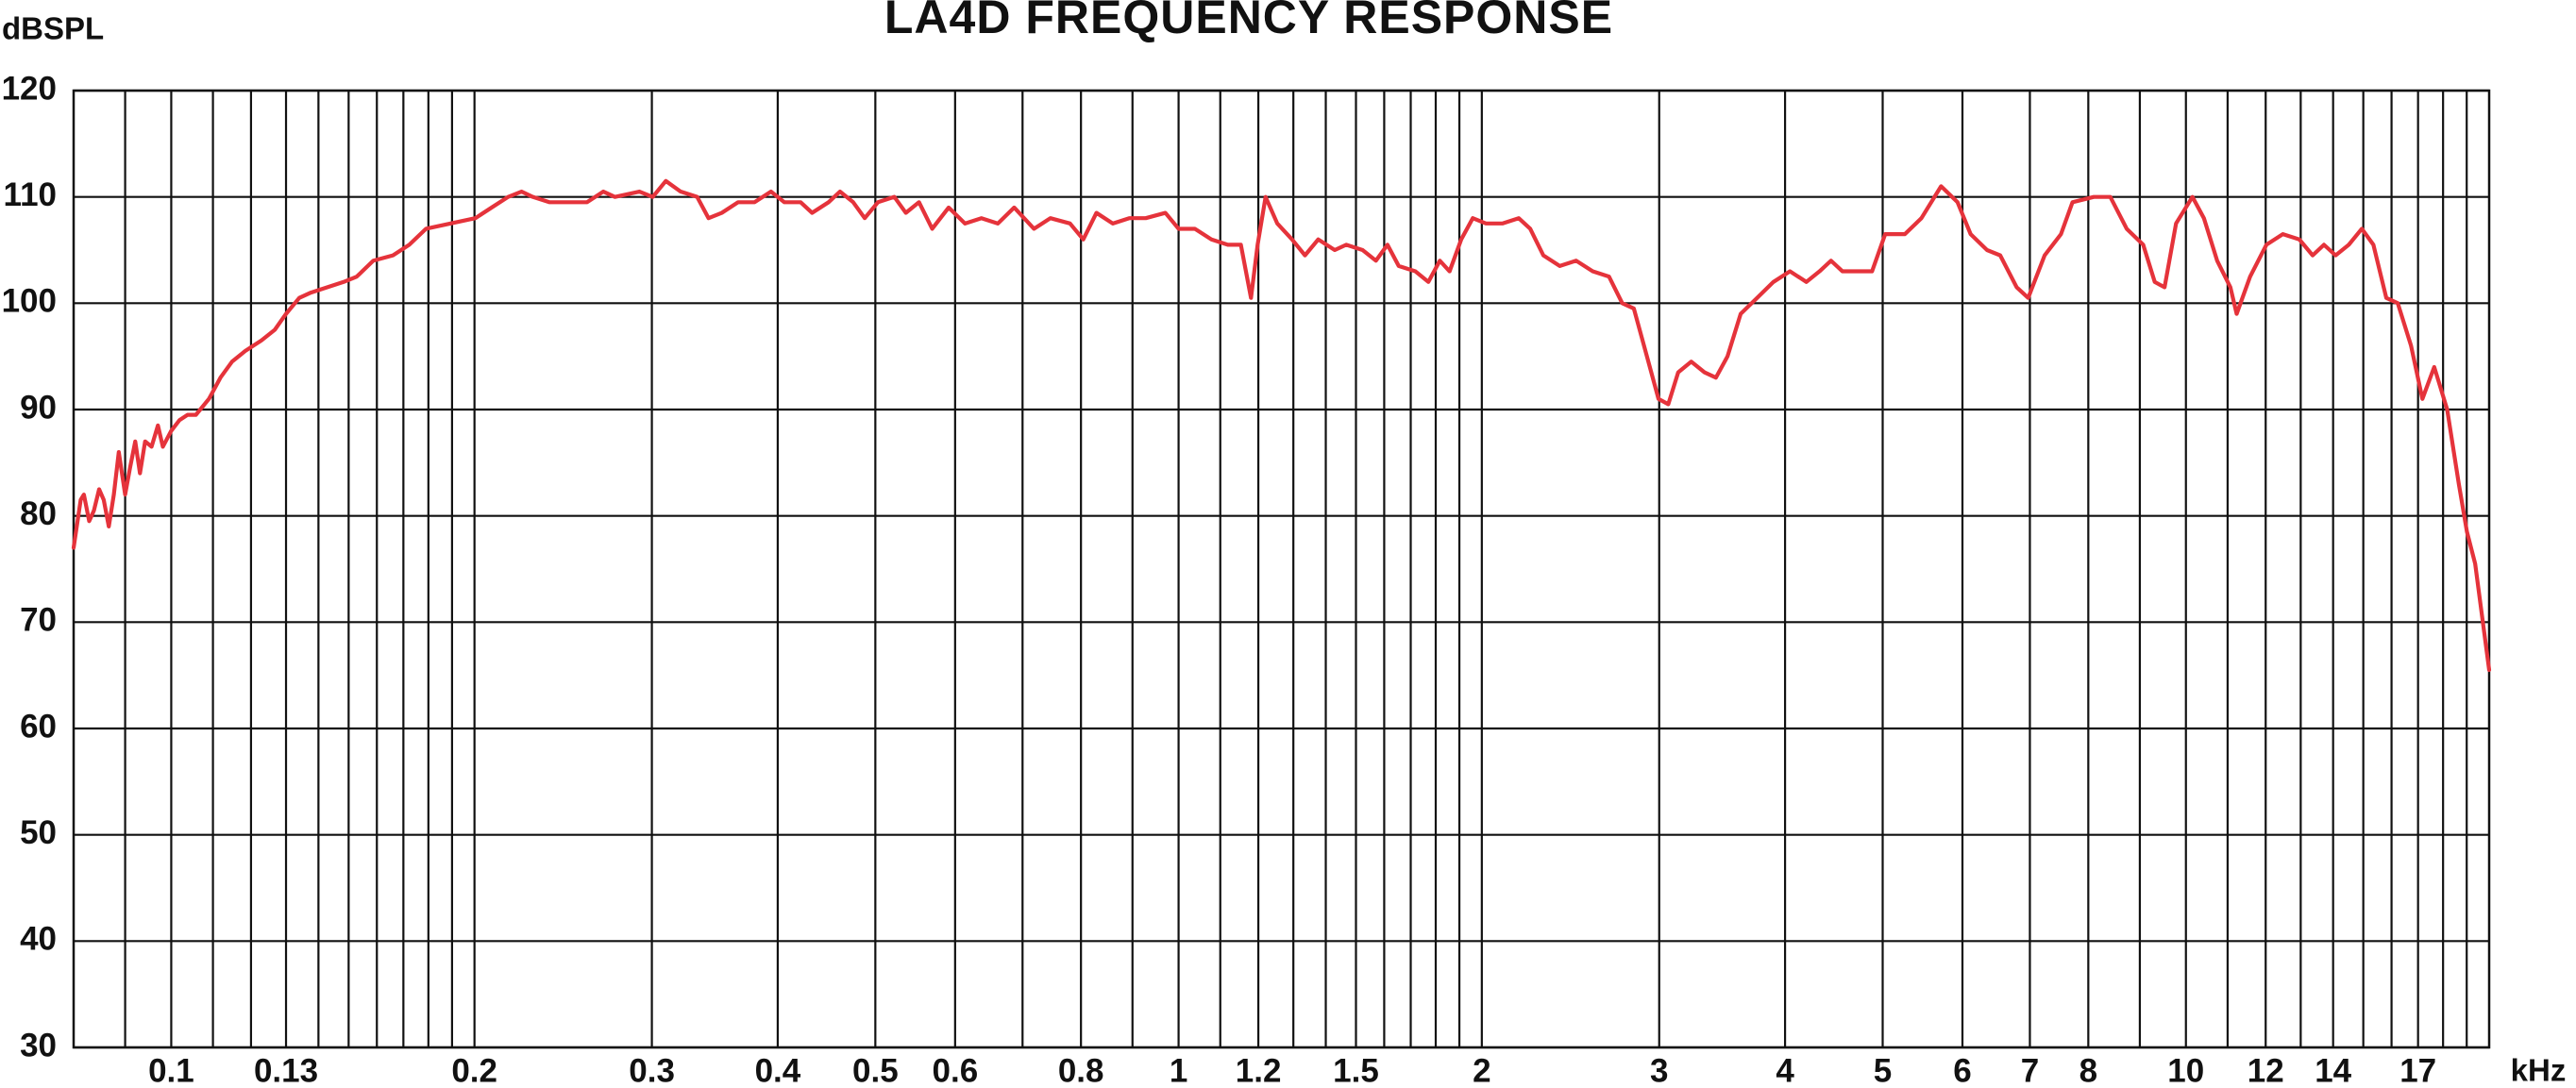 This screenshot has height=1088, width=2576. What do you see at coordinates (1259, 1070) in the screenshot?
I see `x-tick-label: 1.2` at bounding box center [1259, 1070].